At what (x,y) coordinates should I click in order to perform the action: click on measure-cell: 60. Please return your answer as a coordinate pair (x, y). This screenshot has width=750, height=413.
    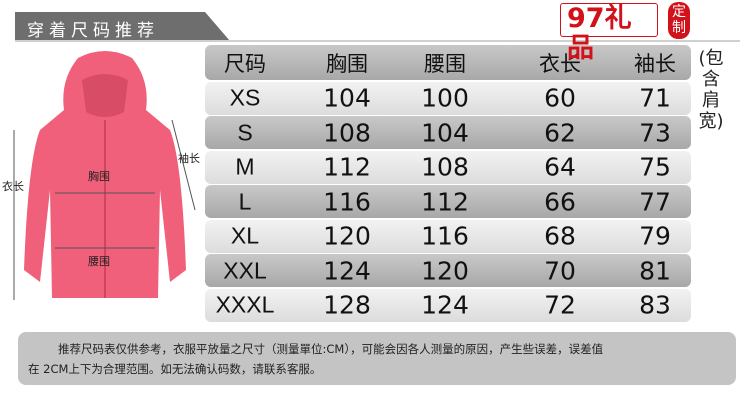
    Looking at the image, I should click on (560, 98).